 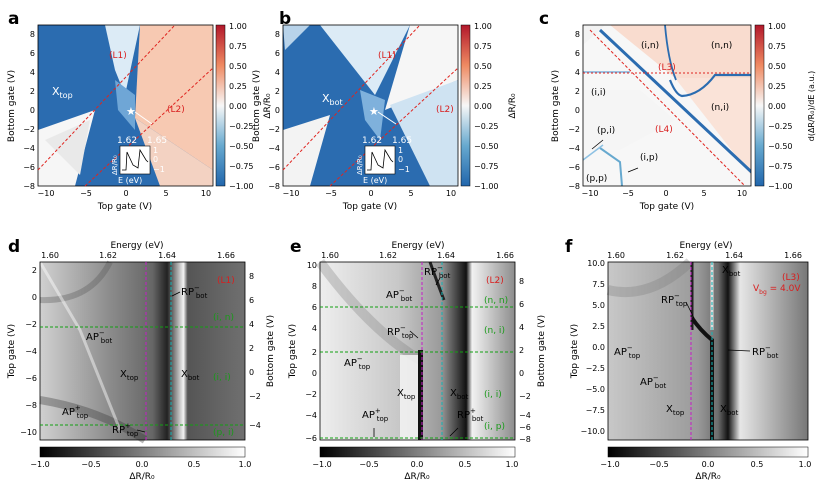 What do you see at coordinates (417, 452) in the screenshot?
I see `colorbar-e` at bounding box center [417, 452].